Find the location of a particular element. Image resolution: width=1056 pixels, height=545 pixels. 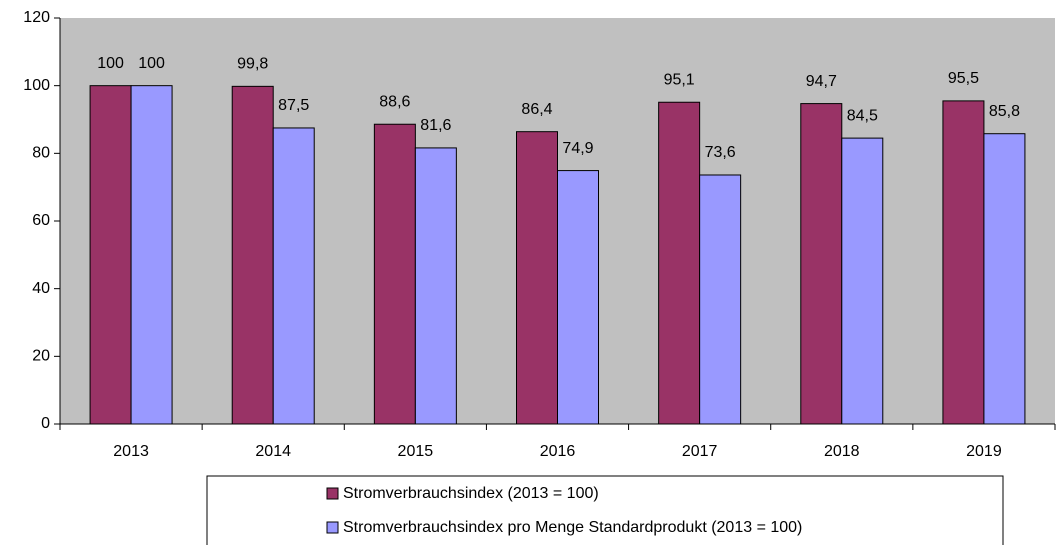

data-label: 86,4 is located at coordinates (536, 109).